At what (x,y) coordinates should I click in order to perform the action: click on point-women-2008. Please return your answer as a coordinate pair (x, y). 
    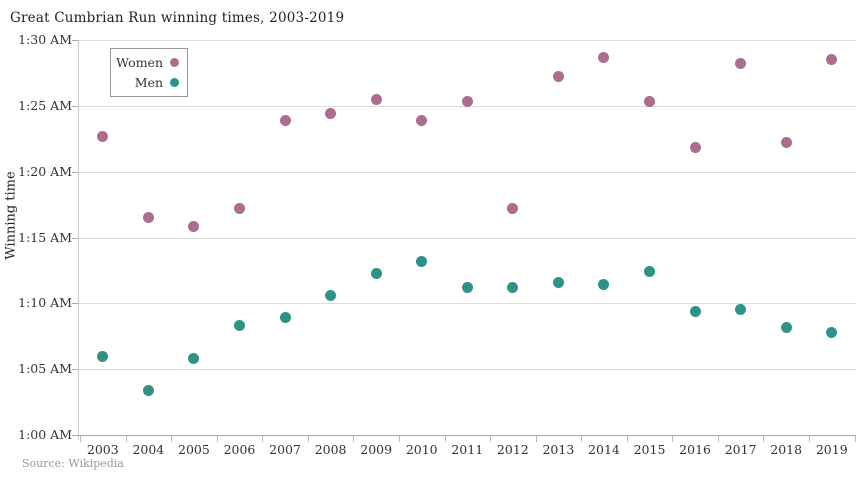
    Looking at the image, I should click on (331, 114).